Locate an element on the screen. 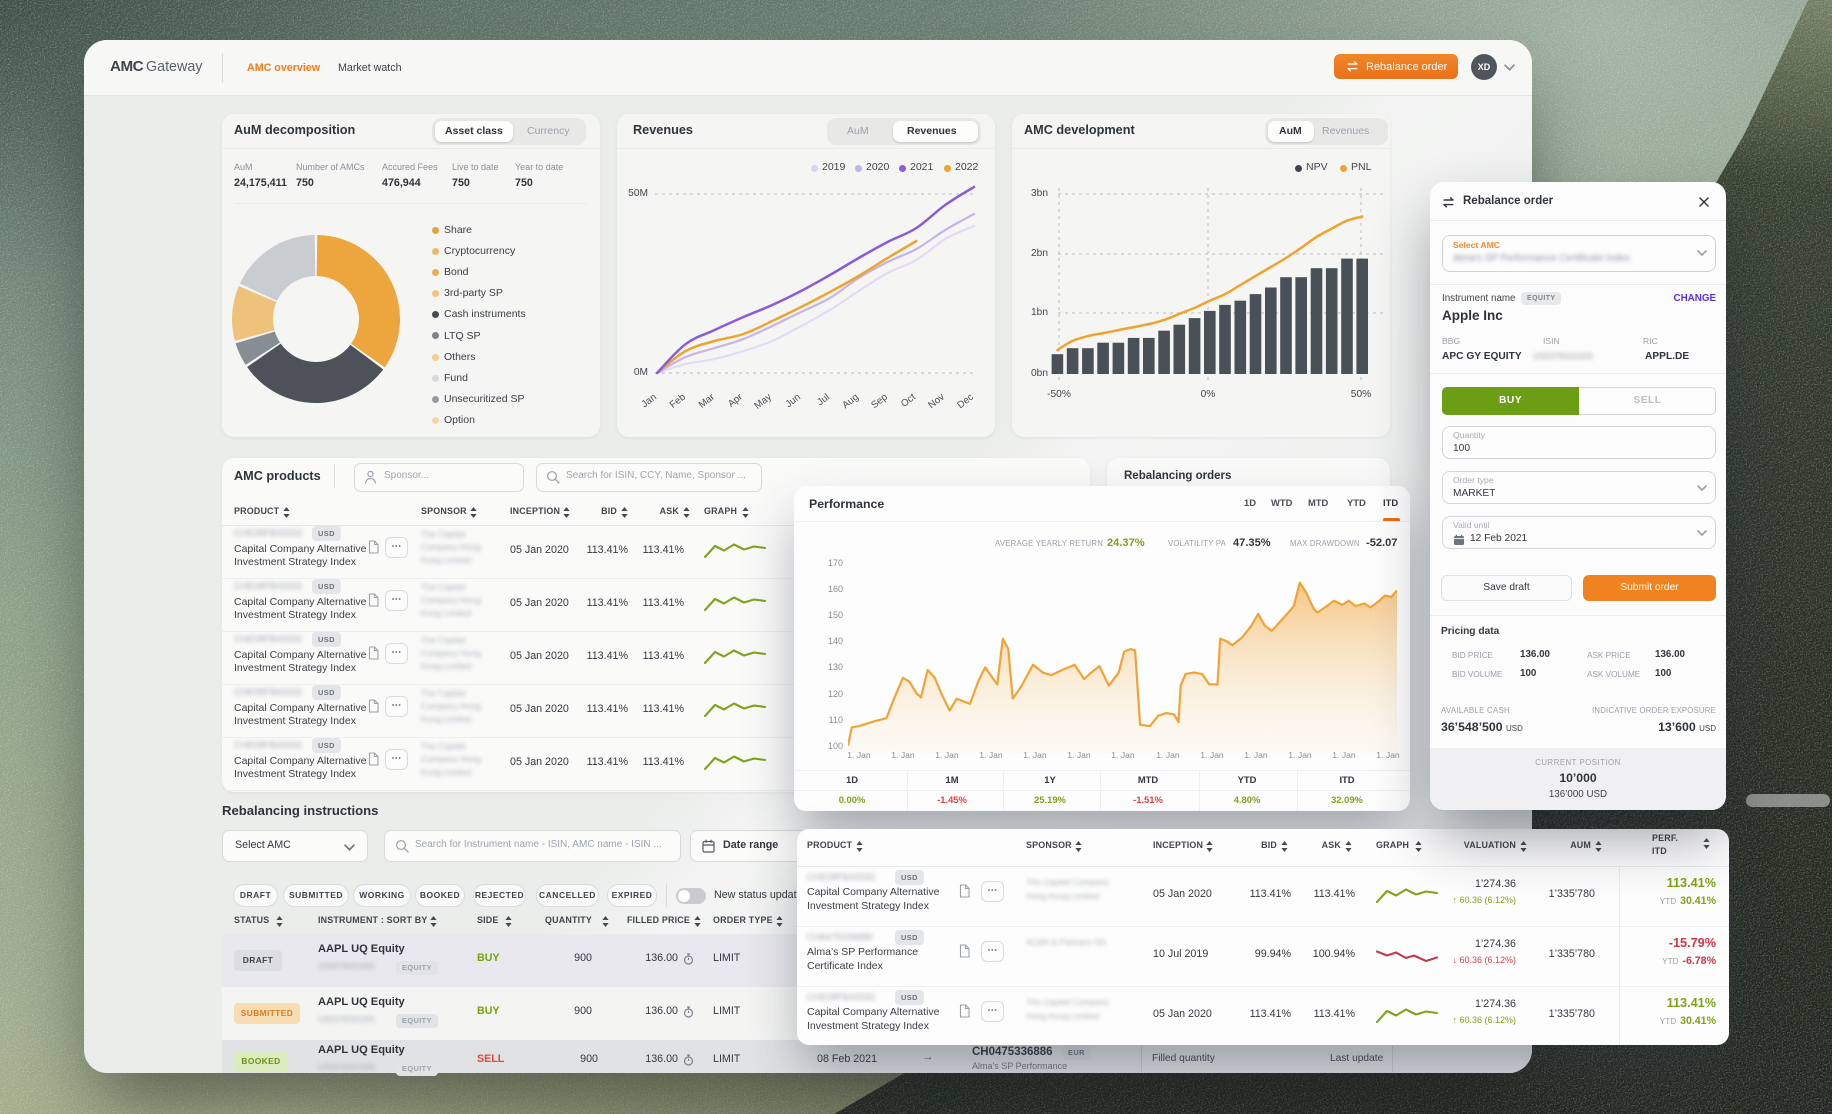 The width and height of the screenshot is (1832, 1114). svg-text: May is located at coordinates (762, 402).